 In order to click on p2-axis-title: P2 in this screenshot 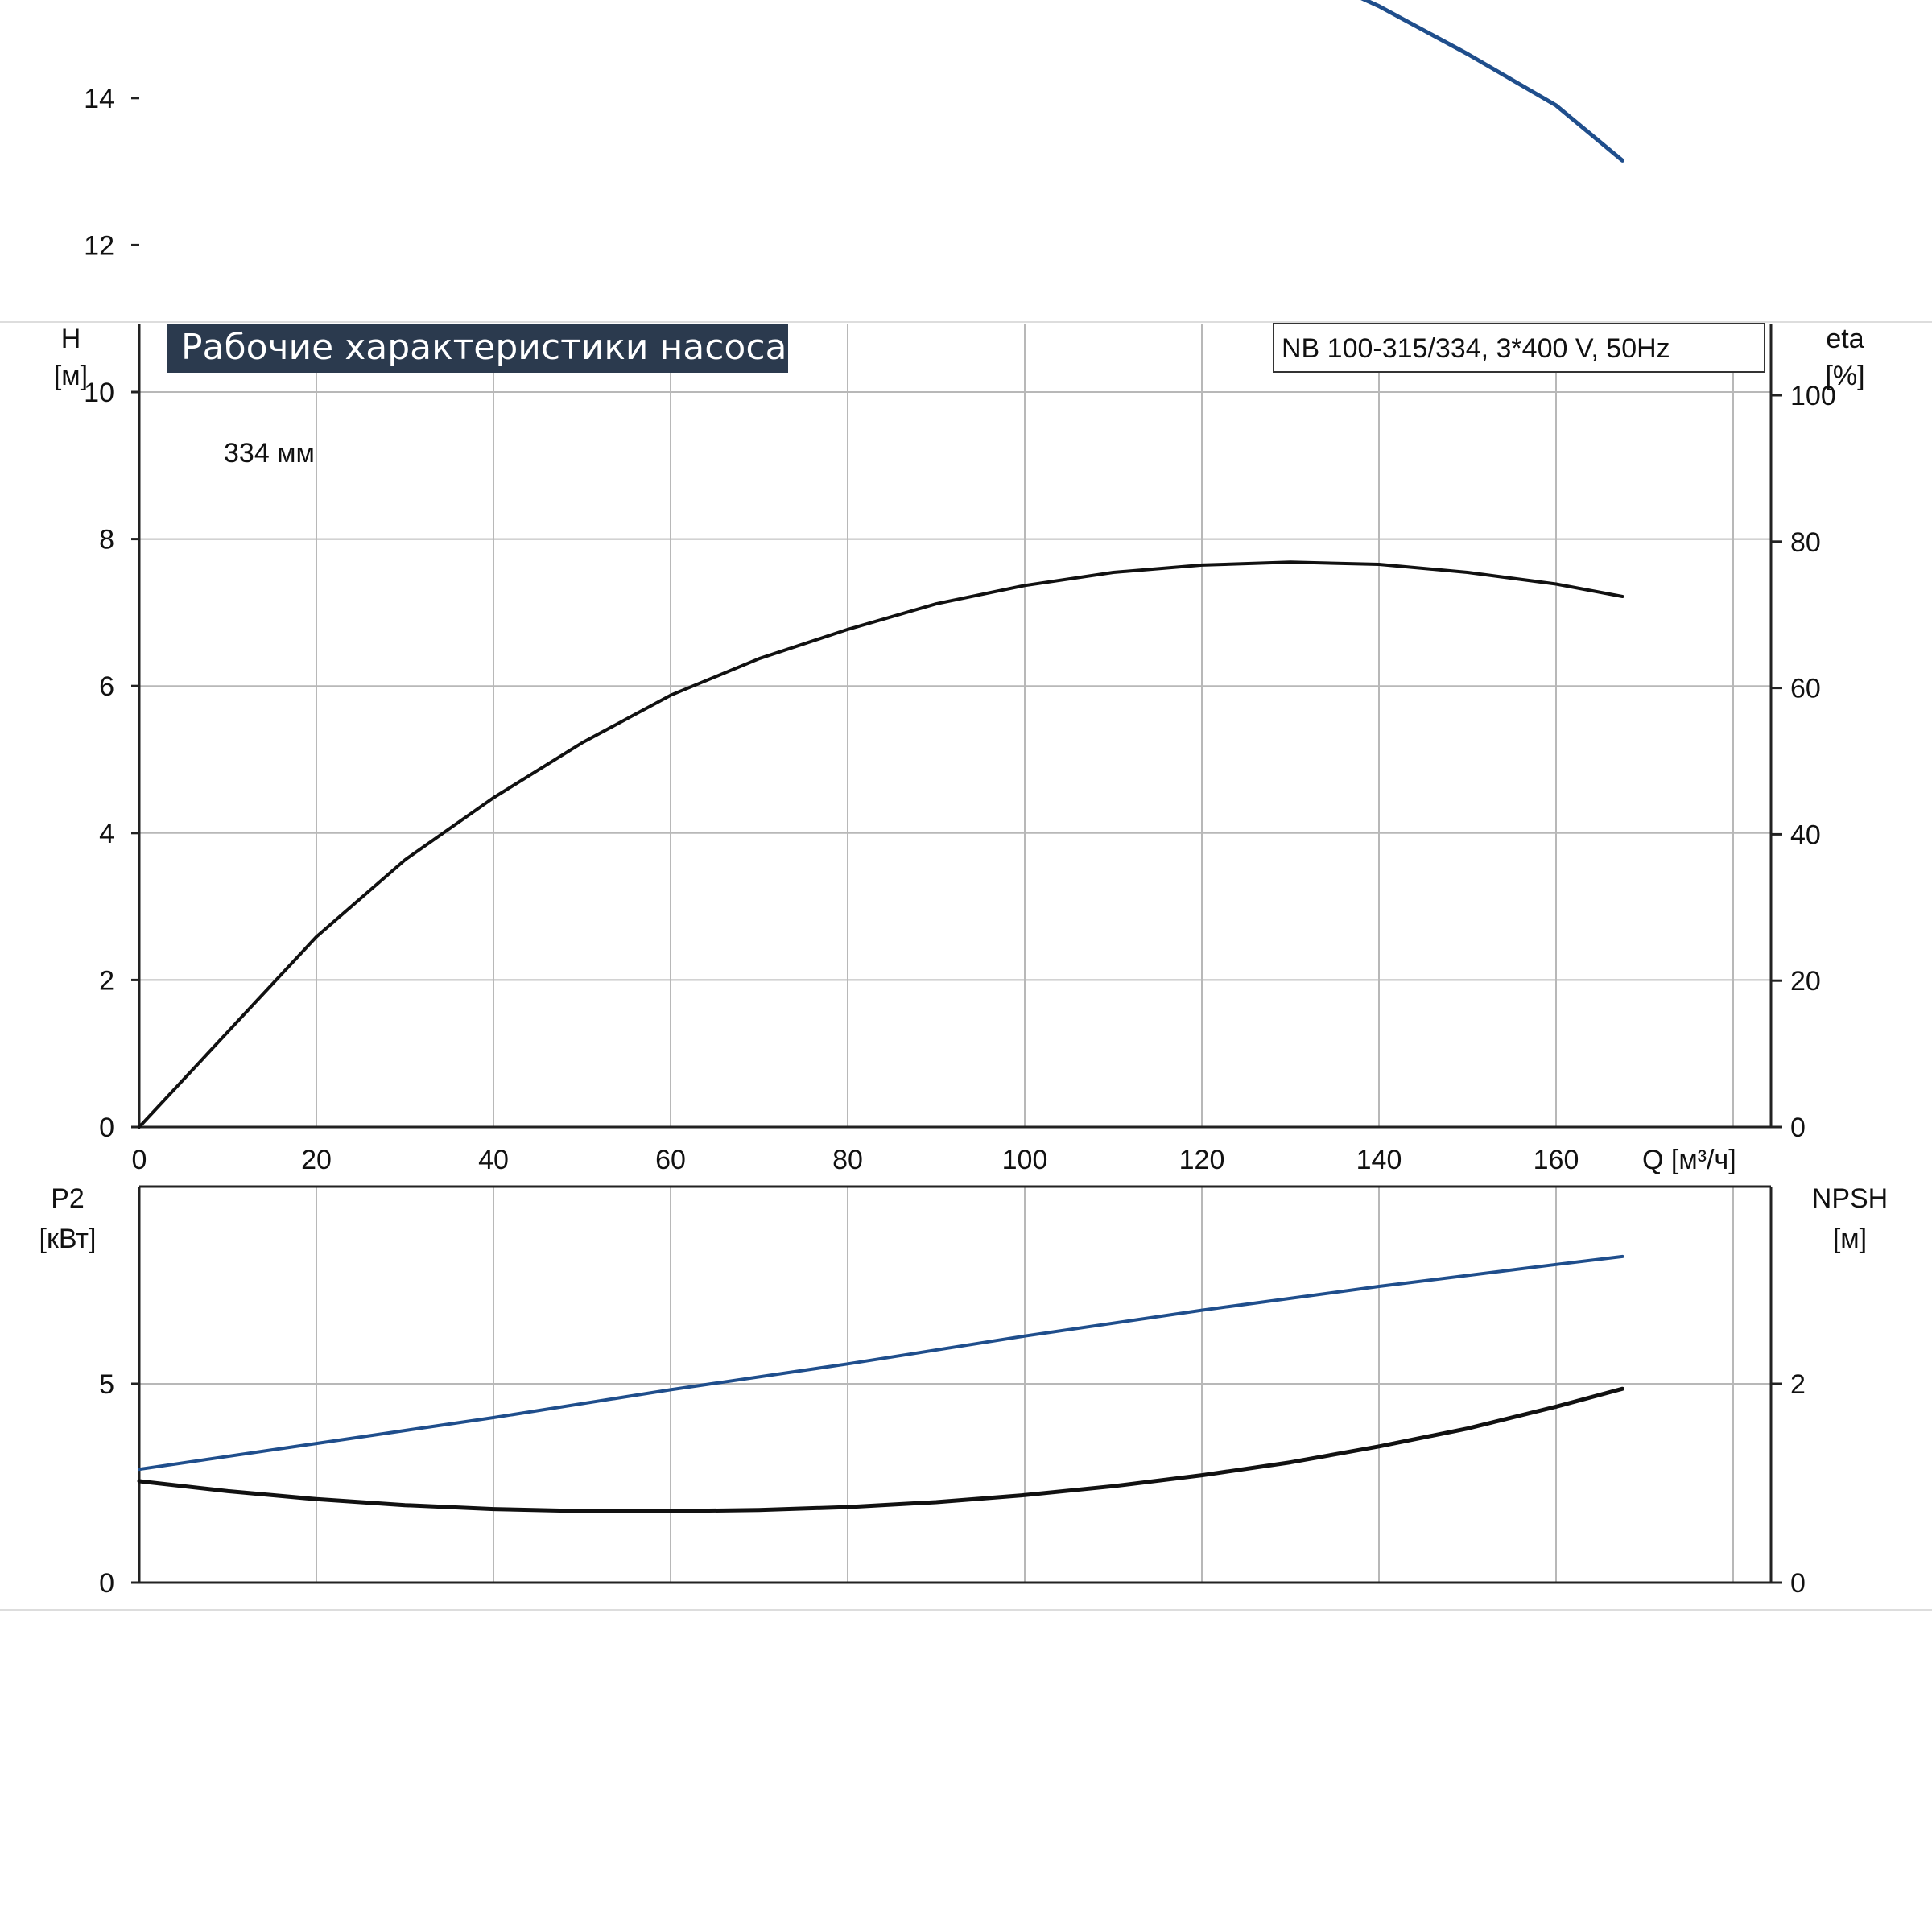, I will do `click(68, 1198)`.